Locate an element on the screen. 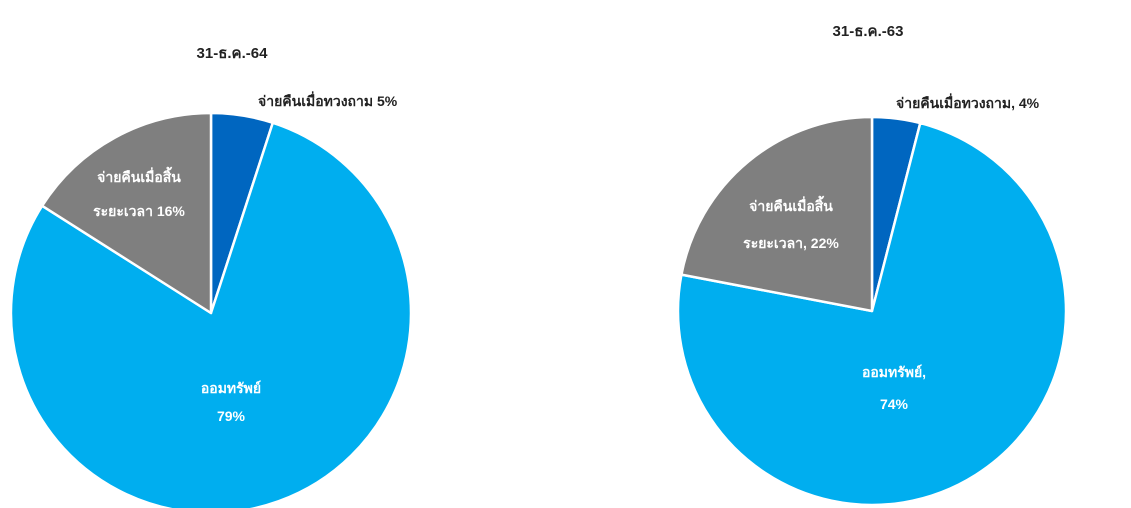  slice-label-line: ระยะเวลา 16% is located at coordinates (139, 211).